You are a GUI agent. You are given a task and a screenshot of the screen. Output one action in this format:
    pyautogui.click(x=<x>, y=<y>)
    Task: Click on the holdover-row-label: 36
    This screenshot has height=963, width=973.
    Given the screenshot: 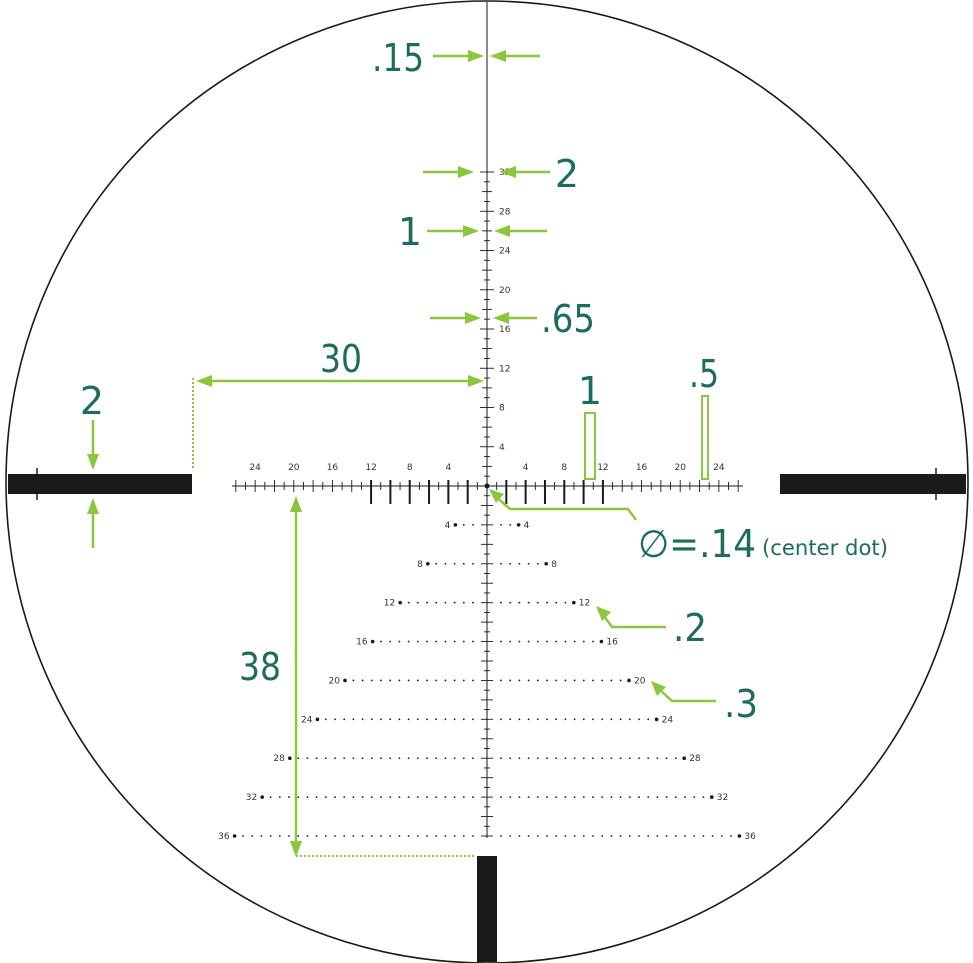 What is the action you would take?
    pyautogui.click(x=224, y=837)
    